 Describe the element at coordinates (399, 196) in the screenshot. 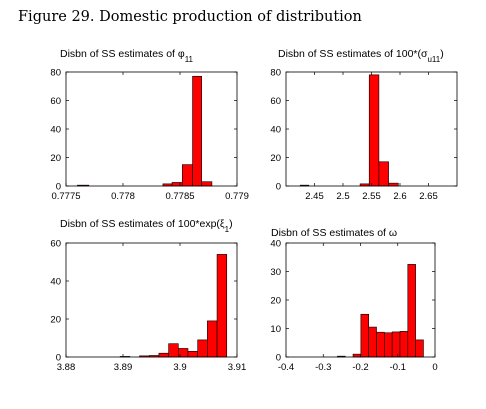

I see `x-tick-label: 2.6` at that location.